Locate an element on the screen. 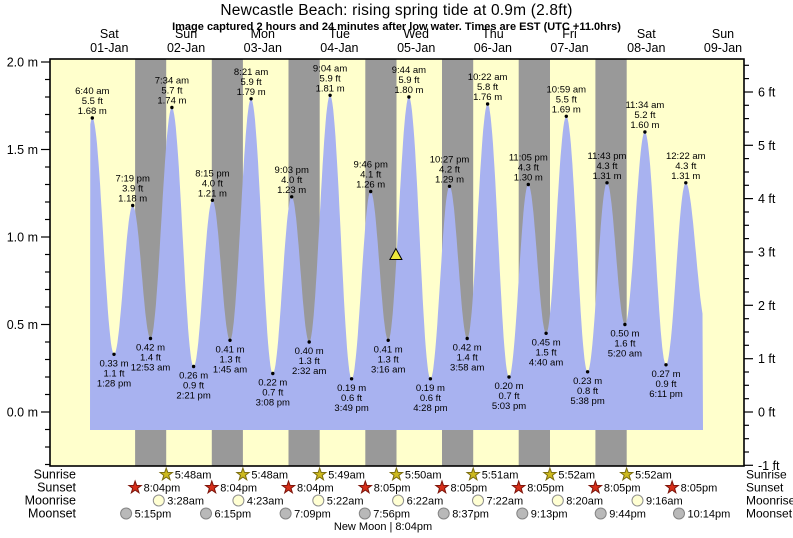 The width and height of the screenshot is (793, 538). sunset-label-left: Sunset is located at coordinates (56, 488).